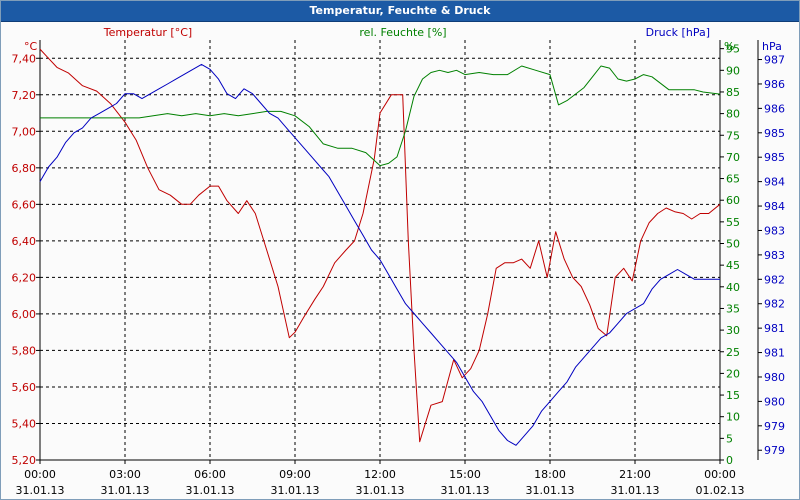 This screenshot has height=500, width=800. I want to click on temperature-tick-label: 6,60, so click(24, 204).